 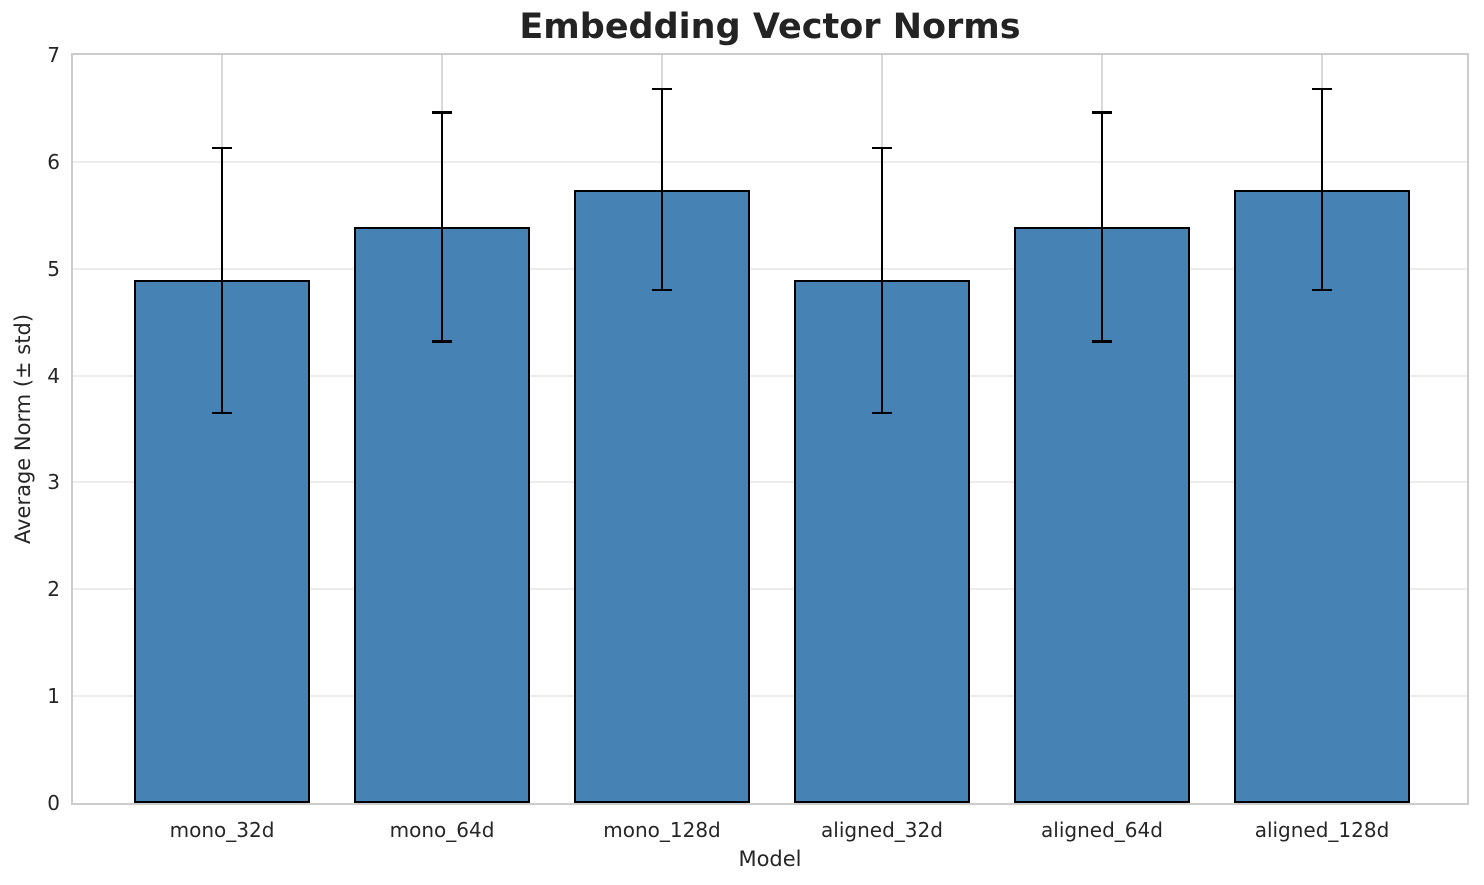 What do you see at coordinates (1102, 341) in the screenshot?
I see `error-cap-bottom-aligned_64d` at bounding box center [1102, 341].